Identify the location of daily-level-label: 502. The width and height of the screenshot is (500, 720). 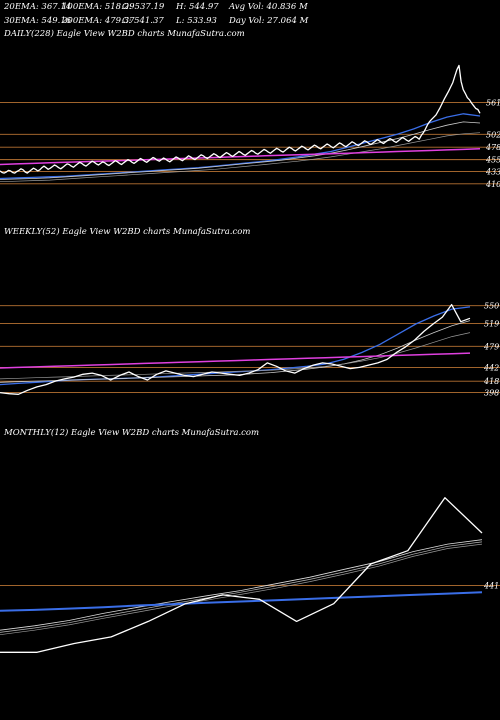
(493, 134).